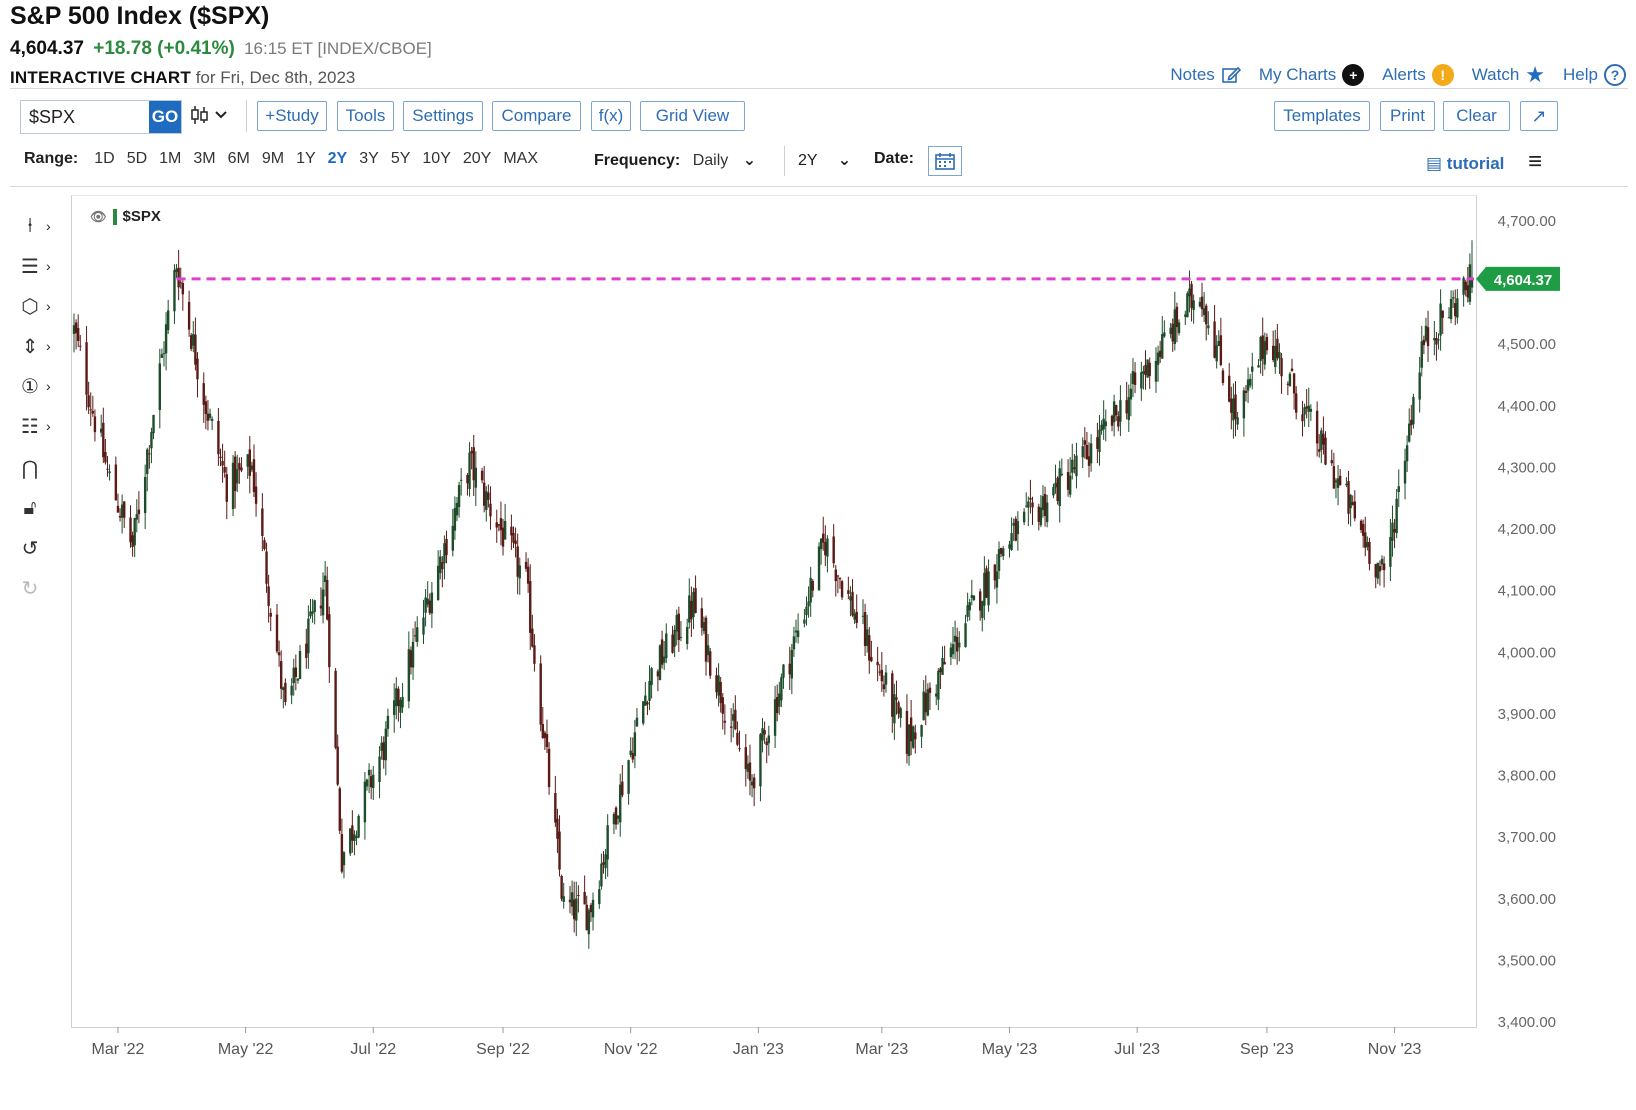 This screenshot has width=1636, height=1110. I want to click on y-tick-label: 3,900.00, so click(1527, 714).